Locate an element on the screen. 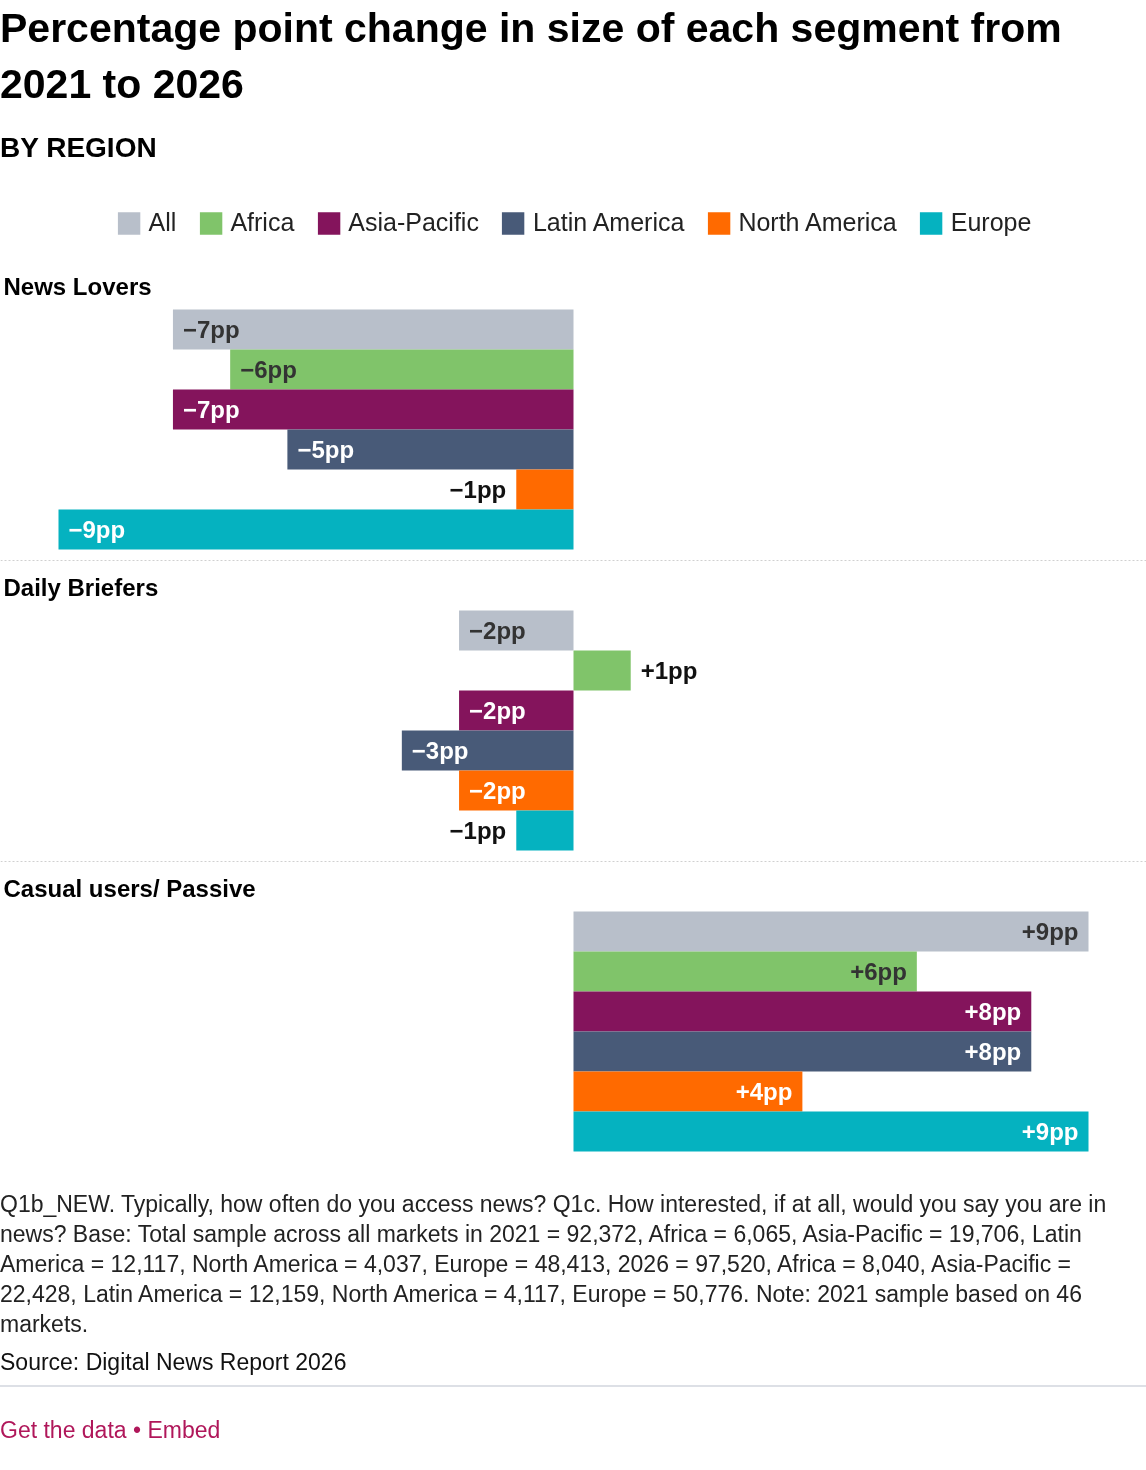 The width and height of the screenshot is (1146, 1470). y-tick-label: Daily Briefers is located at coordinates (81, 587).